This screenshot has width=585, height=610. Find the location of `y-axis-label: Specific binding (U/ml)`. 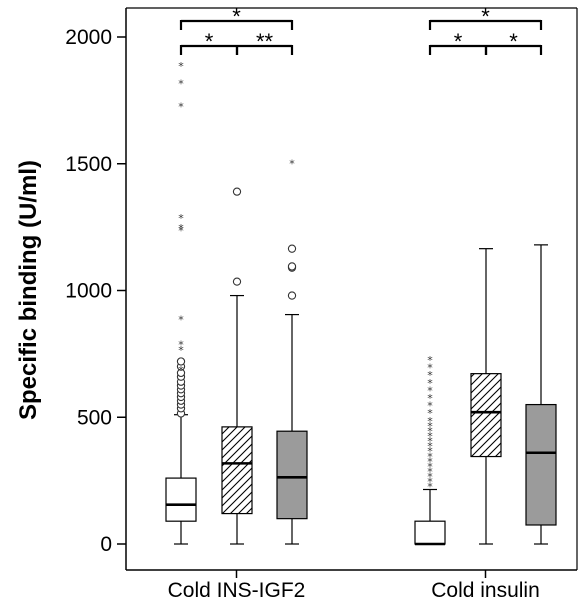

y-axis-label: Specific binding (U/ml) is located at coordinates (28, 290).